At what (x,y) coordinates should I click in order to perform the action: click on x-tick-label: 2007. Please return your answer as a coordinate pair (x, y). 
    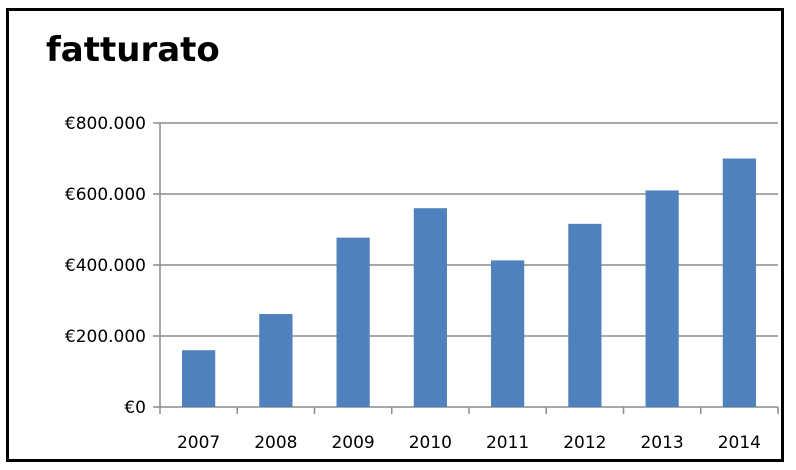
    Looking at the image, I should click on (198, 443).